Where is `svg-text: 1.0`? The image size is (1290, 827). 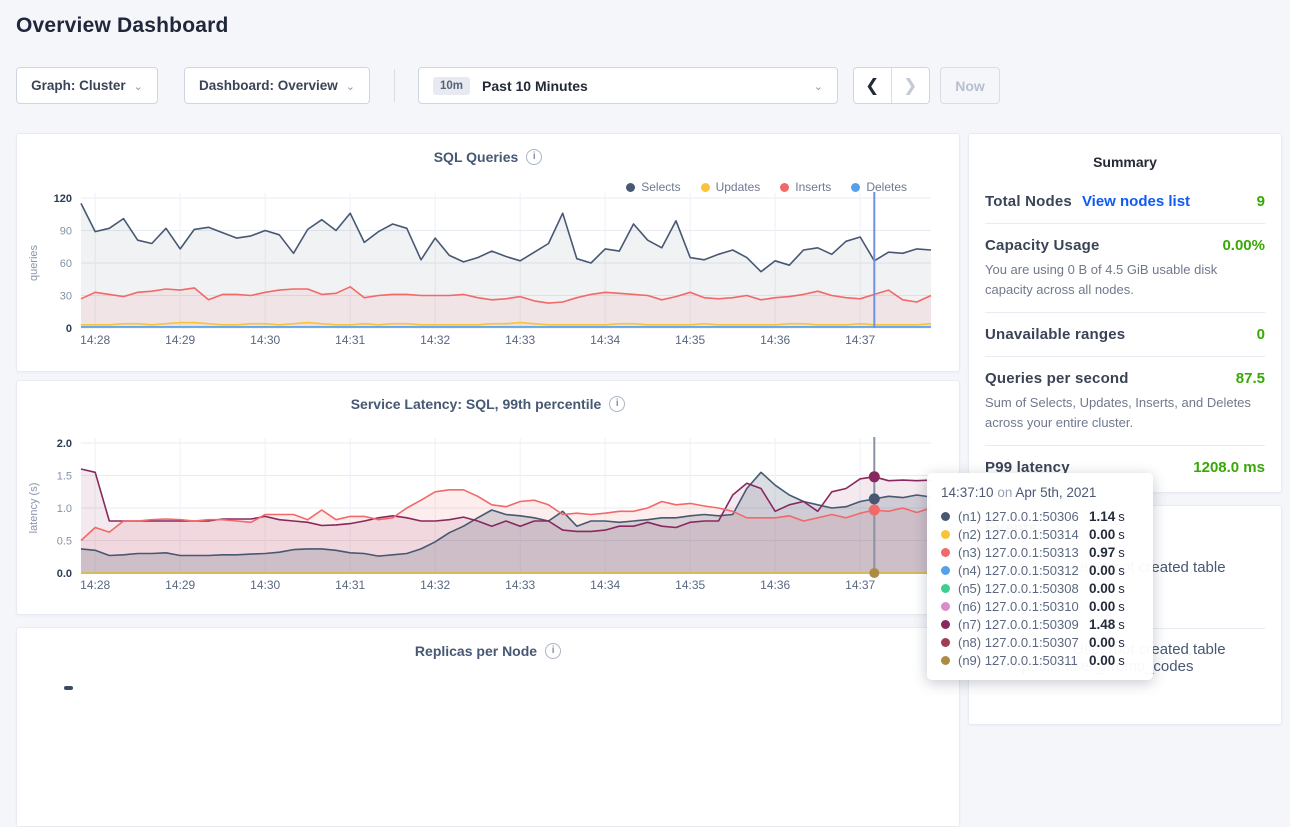 svg-text: 1.0 is located at coordinates (64, 509).